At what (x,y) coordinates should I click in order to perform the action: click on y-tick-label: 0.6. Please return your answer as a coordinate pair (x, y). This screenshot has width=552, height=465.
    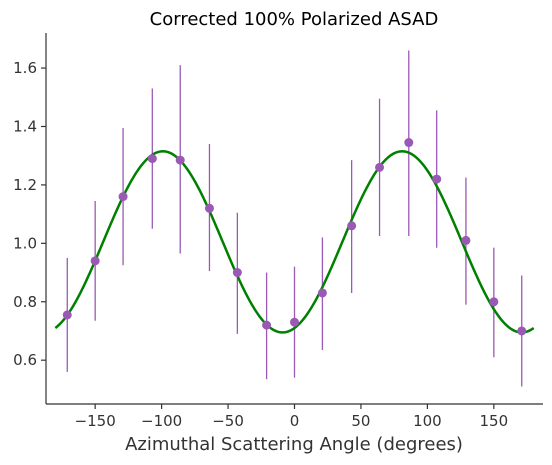
    Looking at the image, I should click on (25, 360).